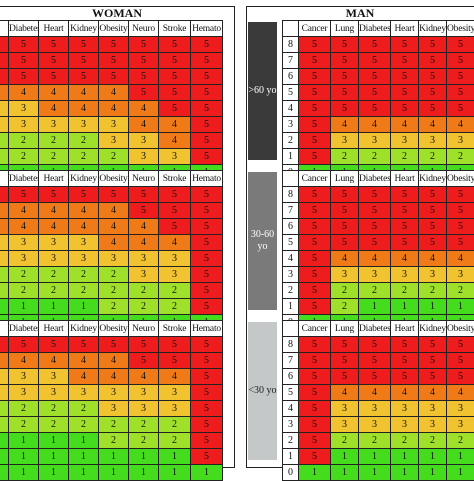 The width and height of the screenshot is (474, 481). Describe the element at coordinates (375, 179) in the screenshot. I see `column-header: Diabetes` at that location.